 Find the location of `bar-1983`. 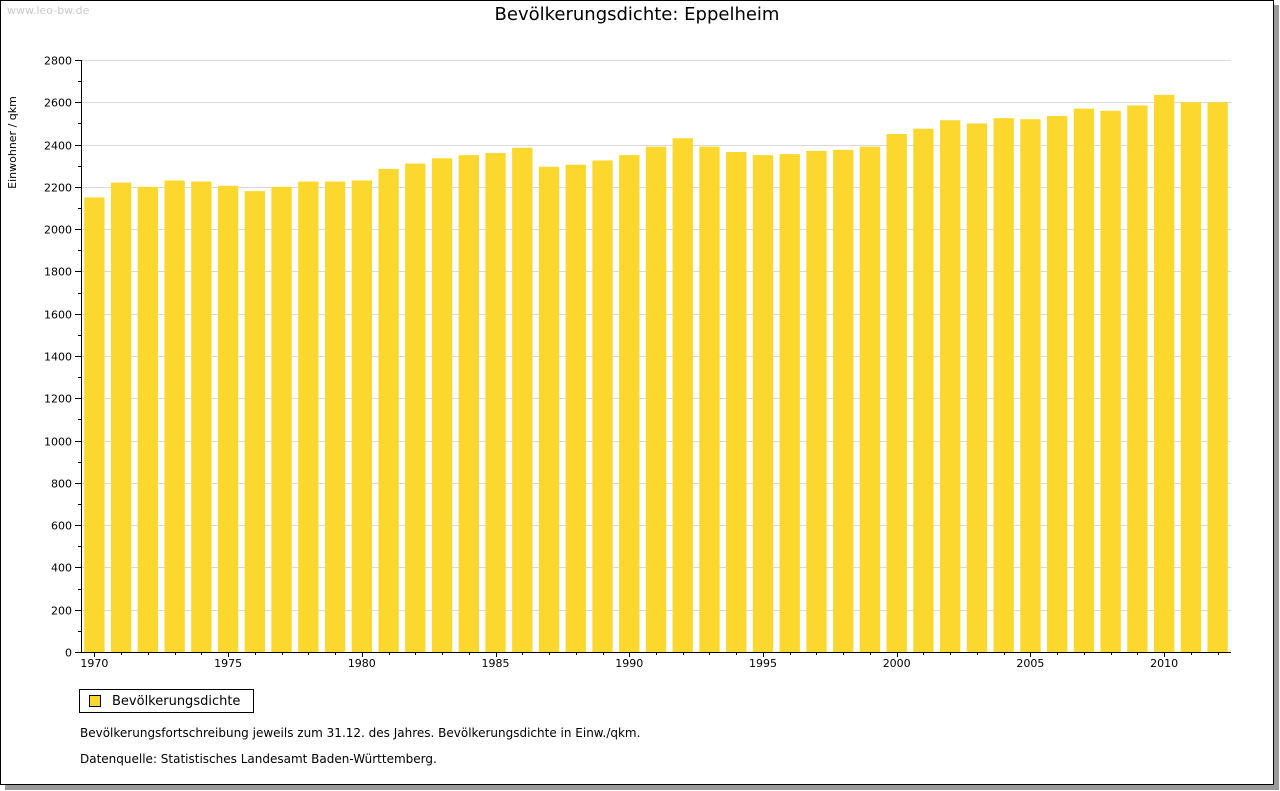

bar-1983 is located at coordinates (442, 405).